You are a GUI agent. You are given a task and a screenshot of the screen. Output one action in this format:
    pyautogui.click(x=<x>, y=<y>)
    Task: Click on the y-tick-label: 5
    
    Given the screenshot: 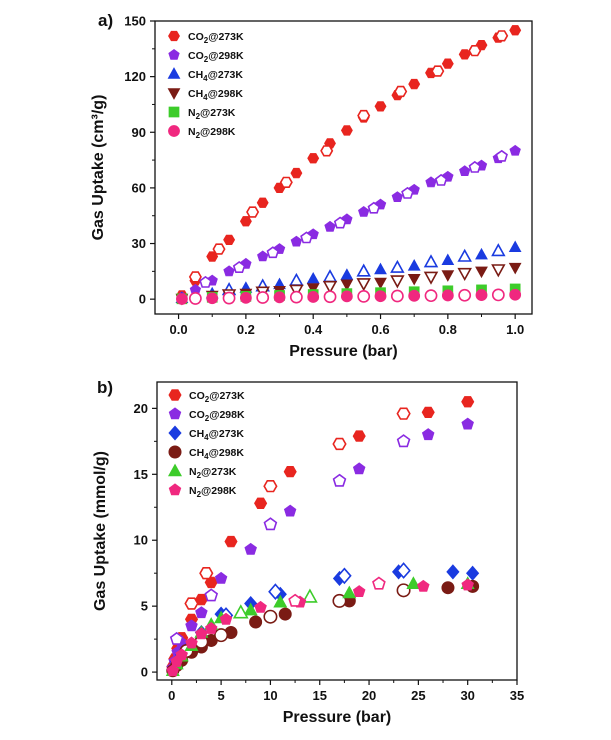 What is the action you would take?
    pyautogui.click(x=144, y=606)
    